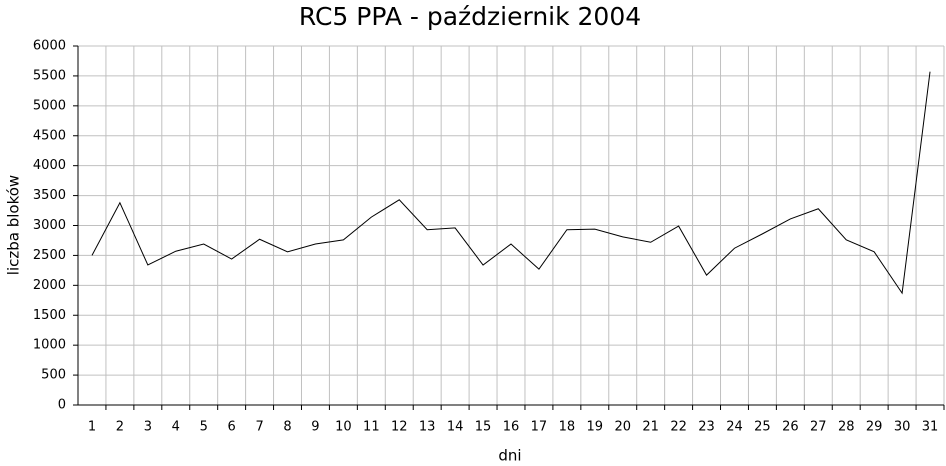  Describe the element at coordinates (930, 427) in the screenshot. I see `x-tick-label: 31` at that location.